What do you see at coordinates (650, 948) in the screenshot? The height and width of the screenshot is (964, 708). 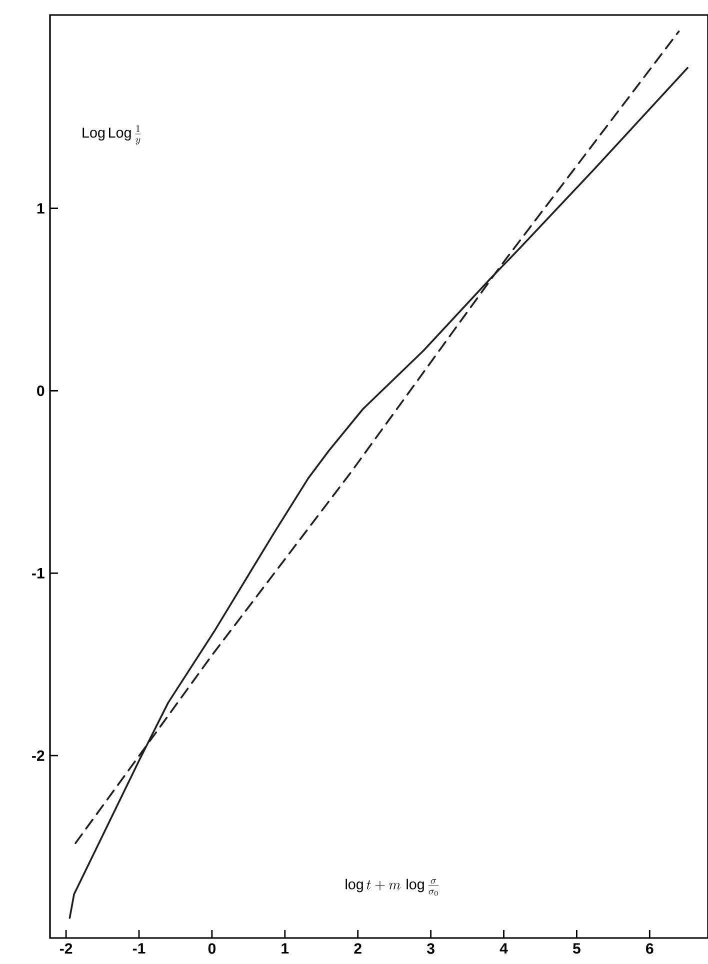 I see `x-tick-label: 6` at bounding box center [650, 948].